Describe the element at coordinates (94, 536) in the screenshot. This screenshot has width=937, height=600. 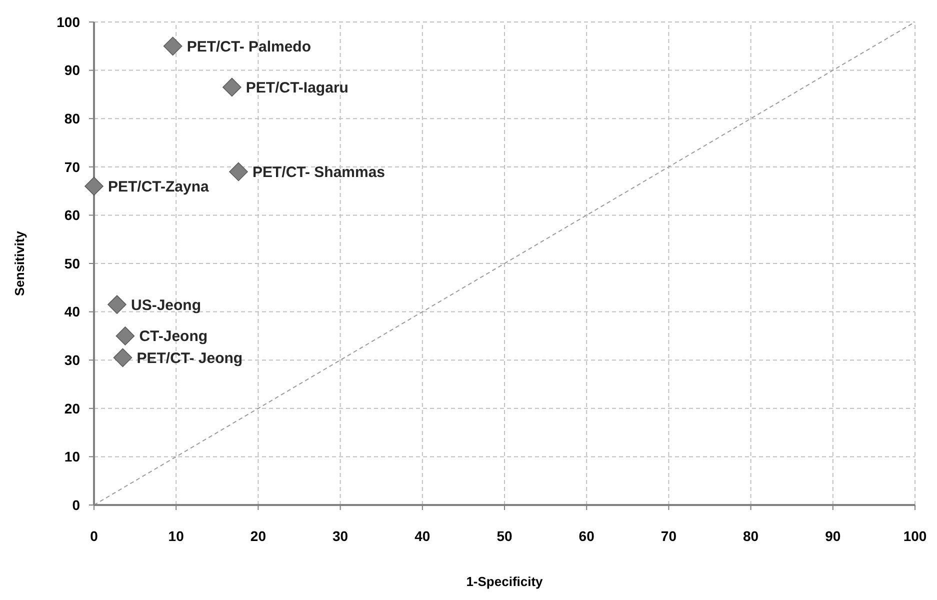
I see `x-tick-label: 0` at that location.